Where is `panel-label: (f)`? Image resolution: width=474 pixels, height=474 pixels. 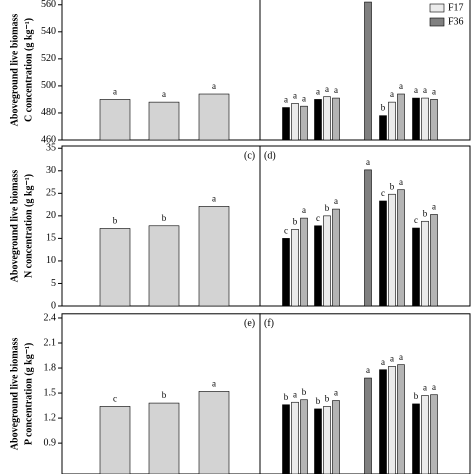
panel-label: (f) is located at coordinates (269, 323).